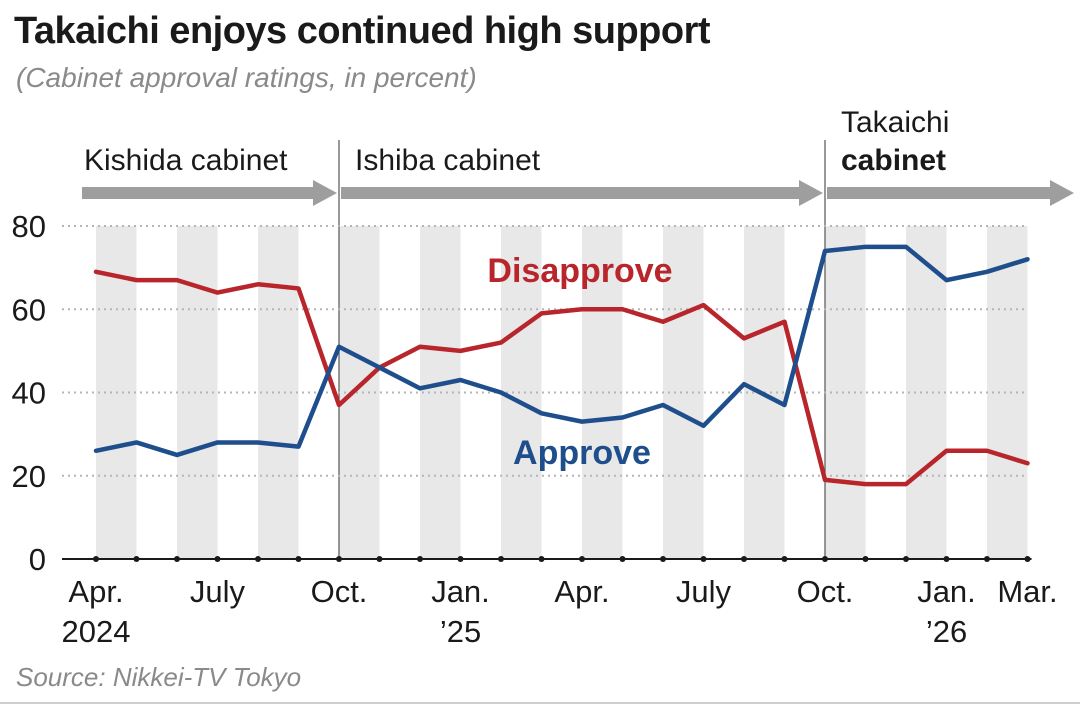  Describe the element at coordinates (29, 393) in the screenshot. I see `y-tick-label: 40` at that location.